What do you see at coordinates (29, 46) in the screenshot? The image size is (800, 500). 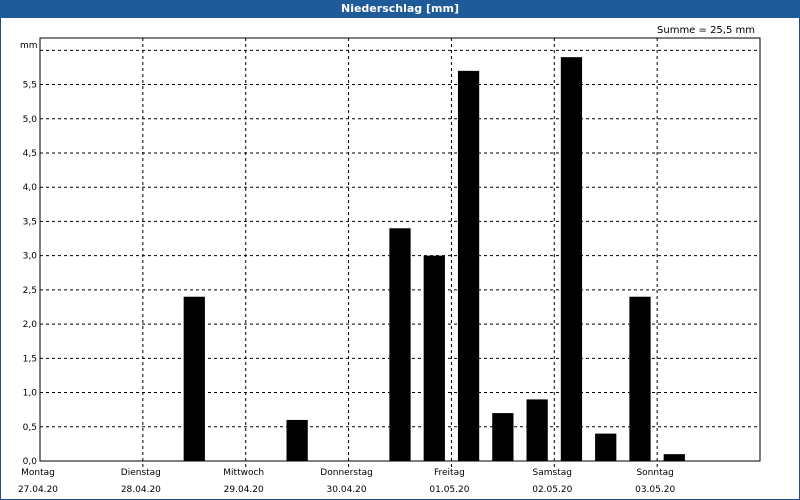 I see `y-axis-label: mm` at bounding box center [29, 46].